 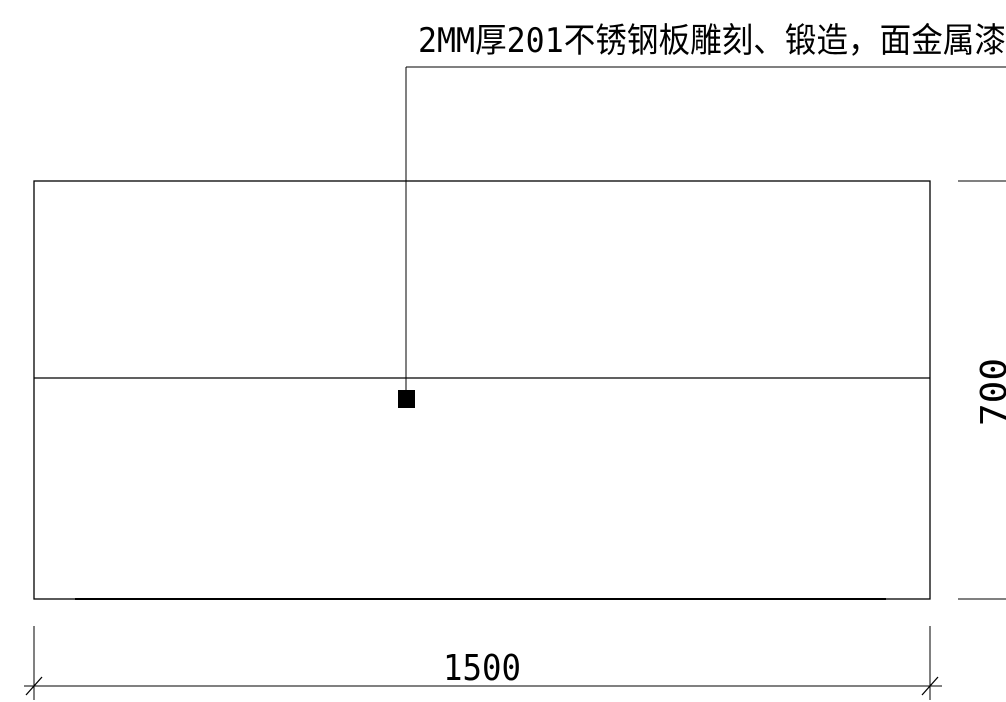 I want to click on dim-width-label: 1500, so click(x=482, y=668).